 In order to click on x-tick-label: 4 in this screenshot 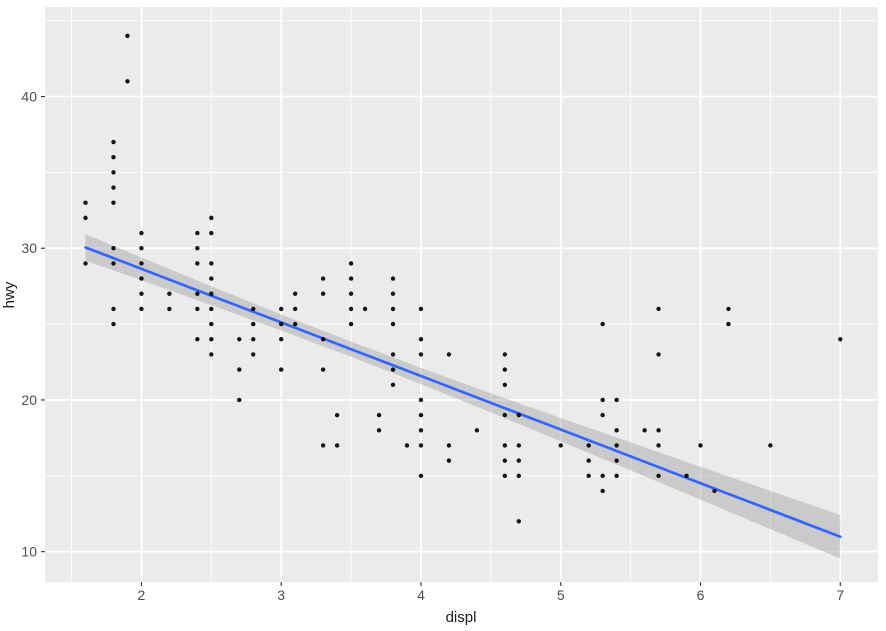, I will do `click(421, 595)`.